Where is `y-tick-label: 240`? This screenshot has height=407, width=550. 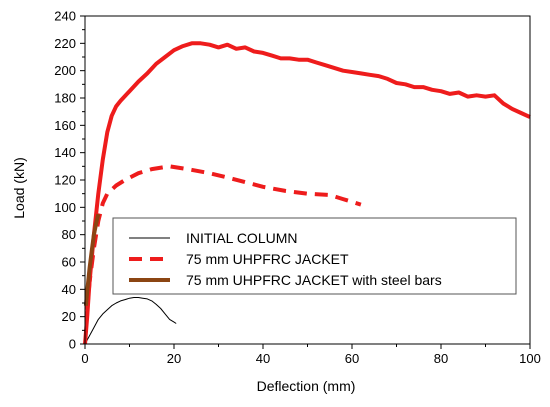 y-tick-label: 240 is located at coordinates (65, 16).